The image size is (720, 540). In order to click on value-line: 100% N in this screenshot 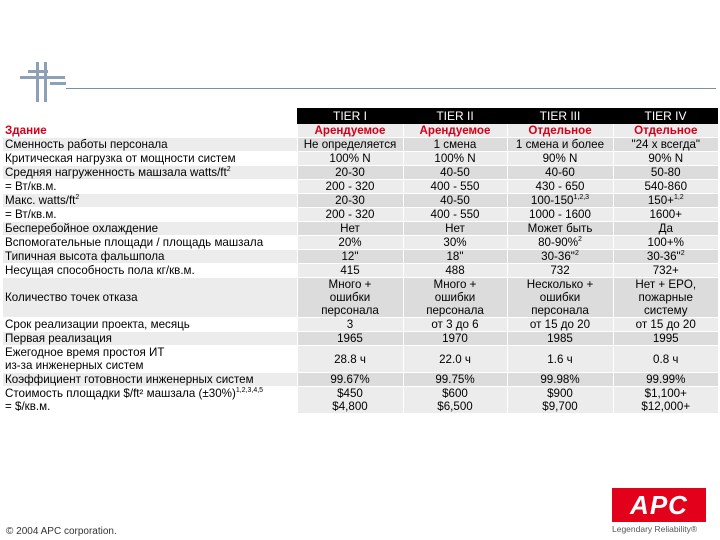, I will do `click(350, 158)`.